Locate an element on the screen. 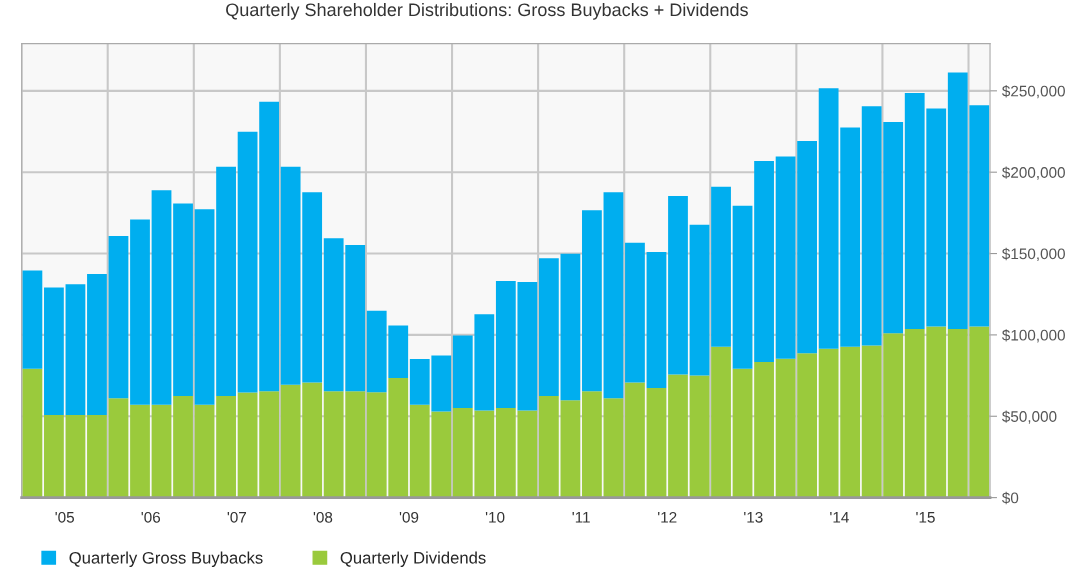 This screenshot has height=582, width=1082. legend-label: Quarterly Gross Buybacks is located at coordinates (166, 559).